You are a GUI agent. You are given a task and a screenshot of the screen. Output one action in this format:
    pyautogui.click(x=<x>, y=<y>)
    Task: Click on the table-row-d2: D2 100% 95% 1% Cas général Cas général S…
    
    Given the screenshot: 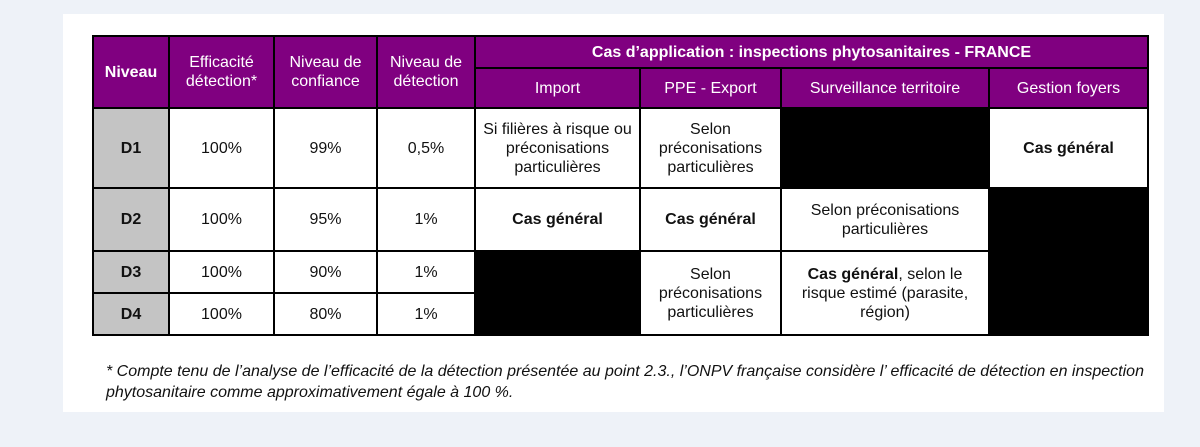 What is the action you would take?
    pyautogui.click(x=620, y=219)
    